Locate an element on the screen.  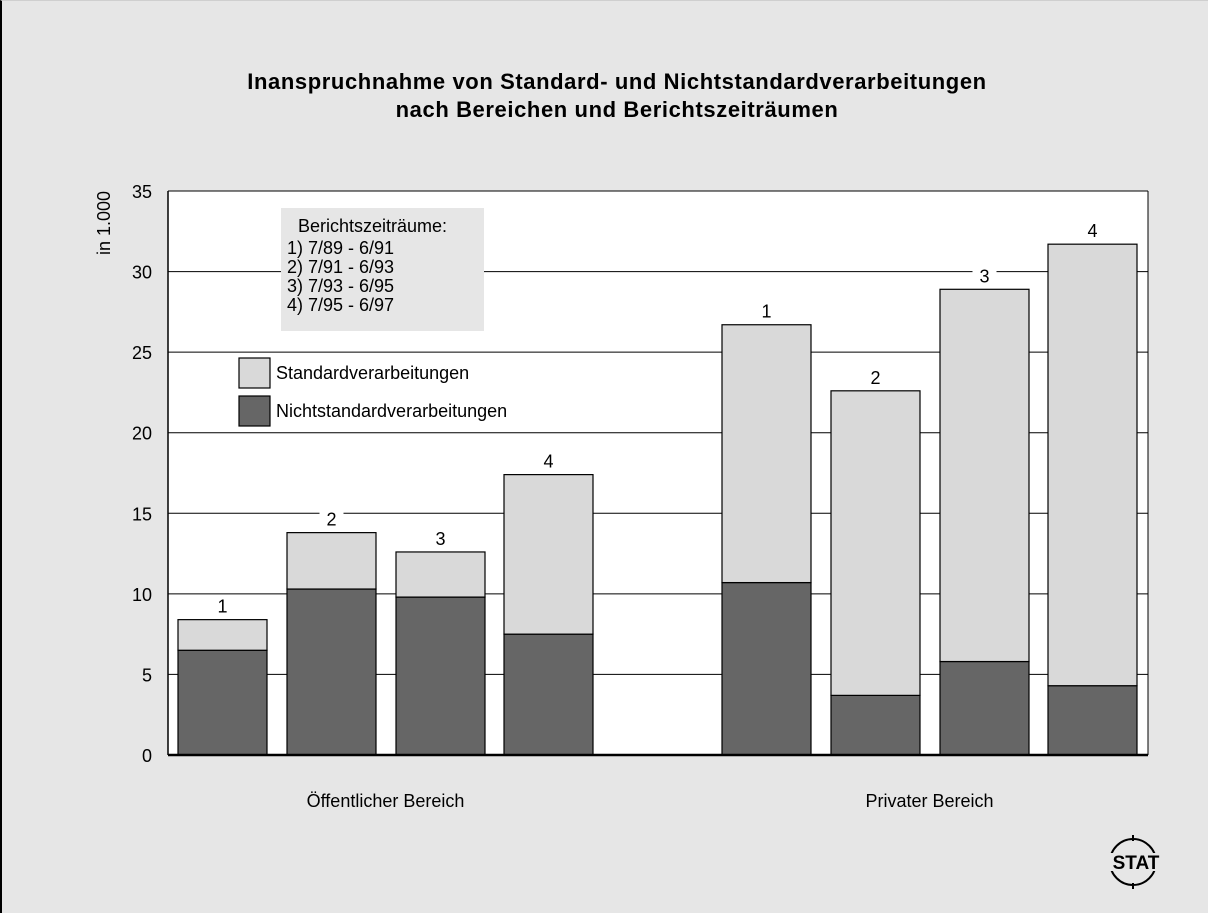
legend-label: Standardverarbeitungen is located at coordinates (372, 373).